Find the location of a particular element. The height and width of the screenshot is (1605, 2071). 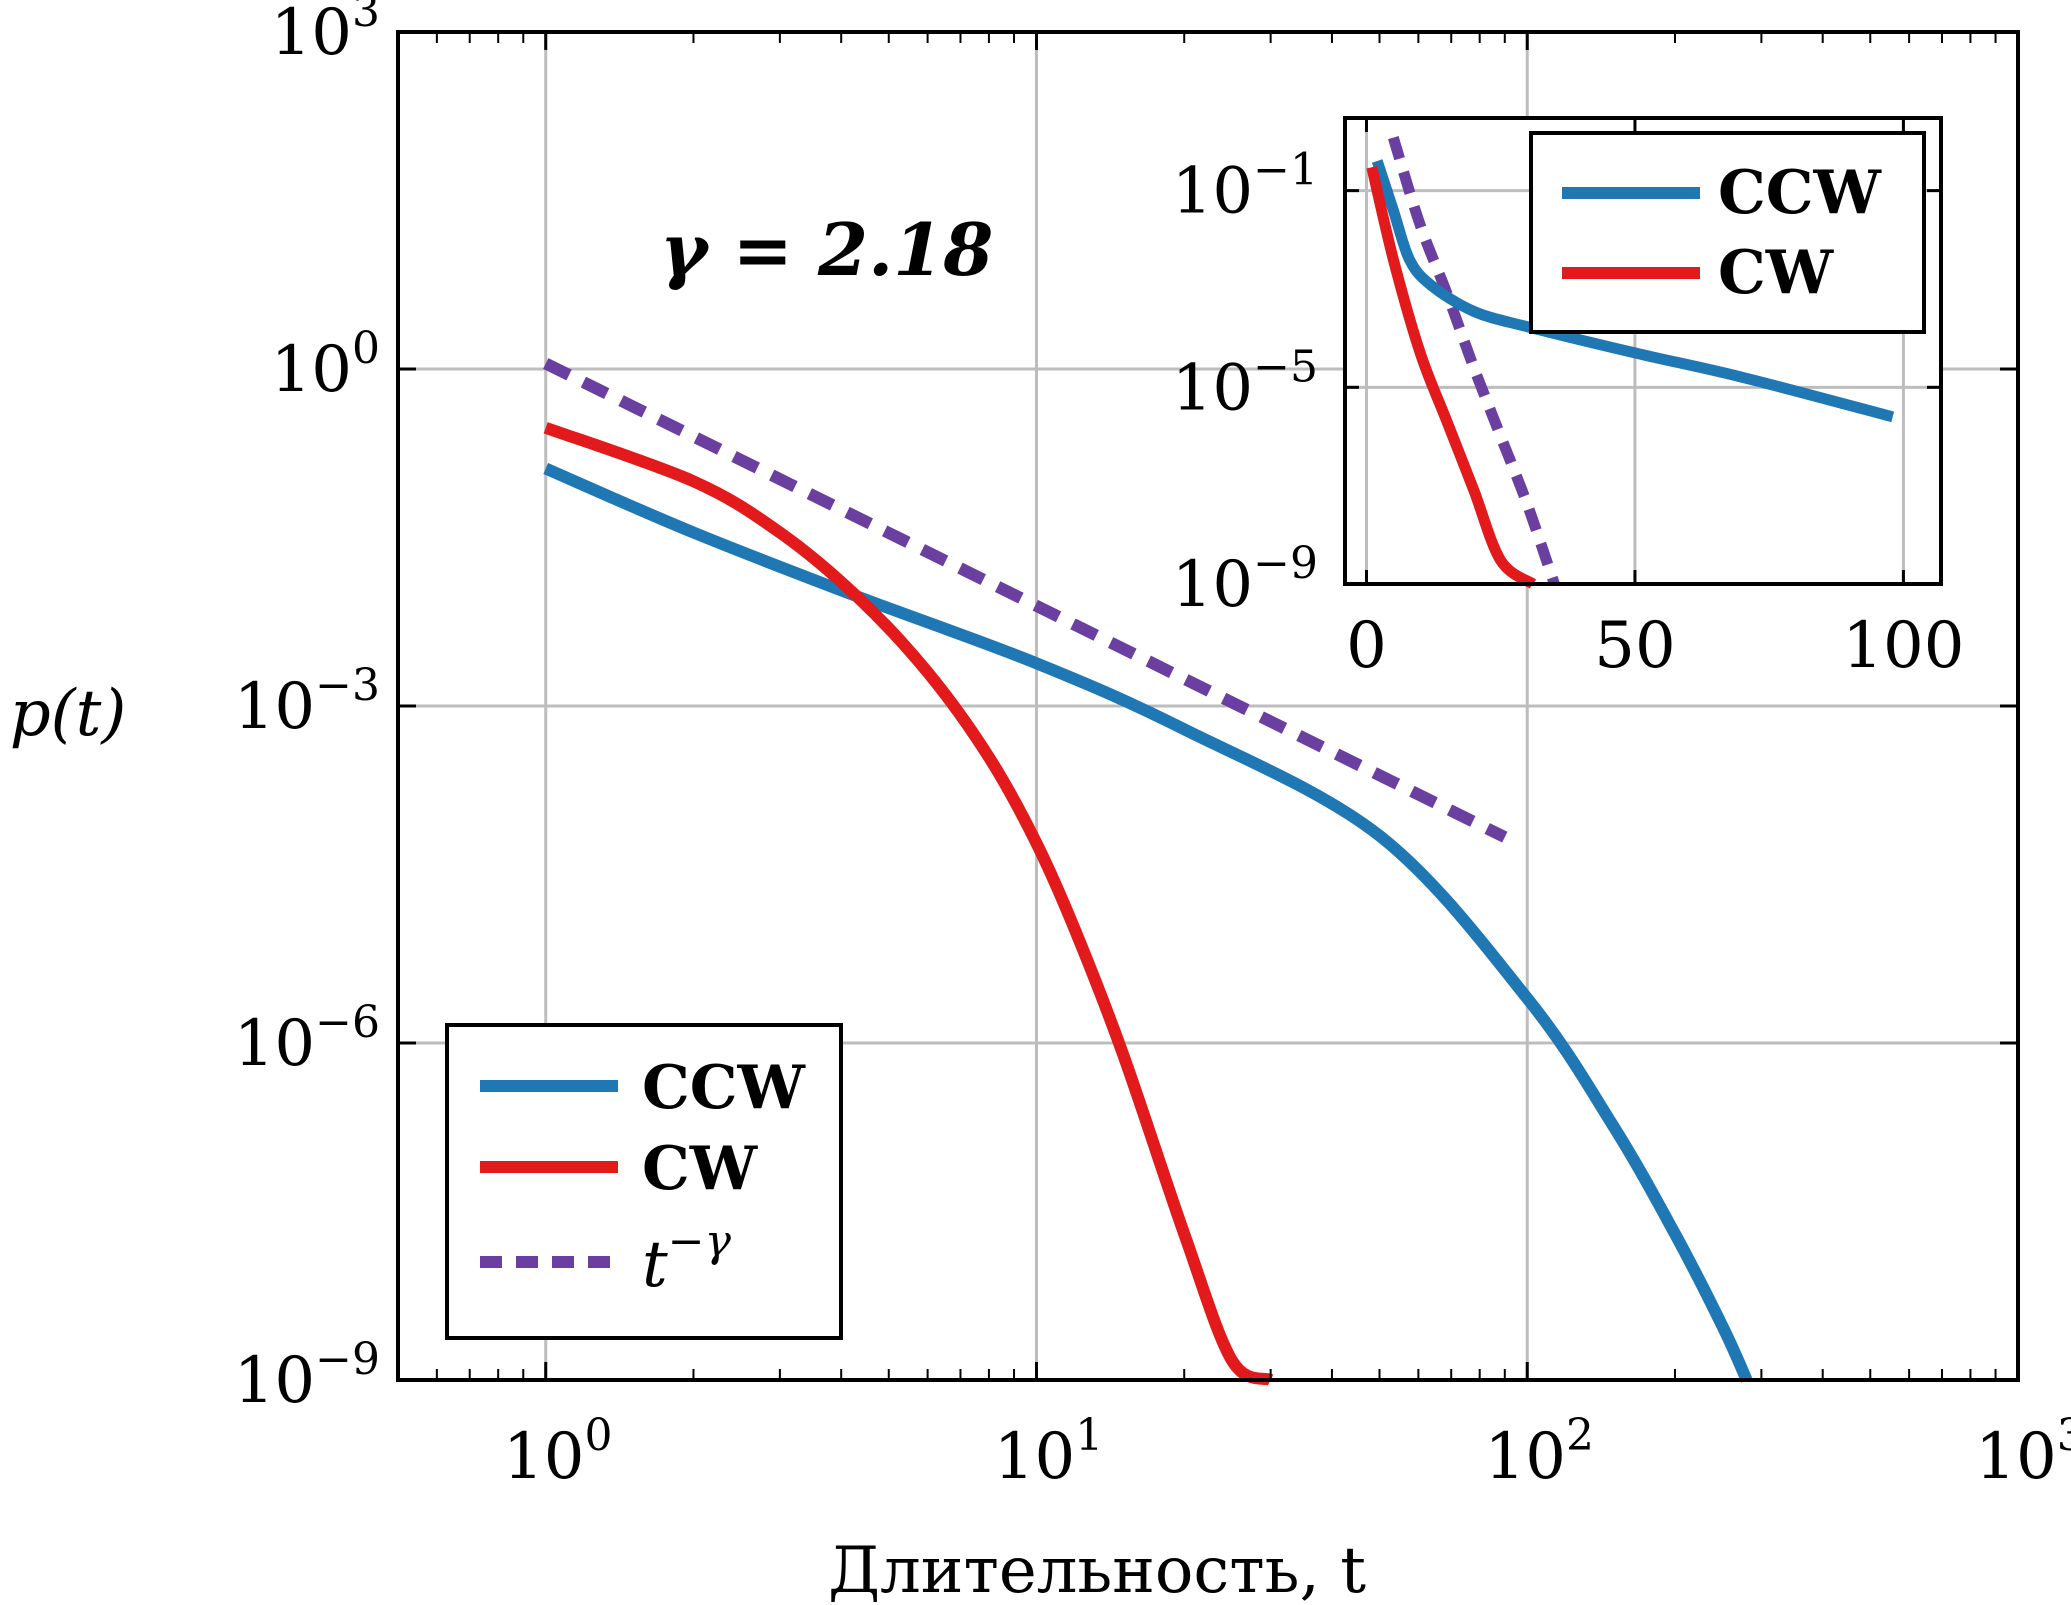

inset-legend-label-cw: CW is located at coordinates (1776, 273).